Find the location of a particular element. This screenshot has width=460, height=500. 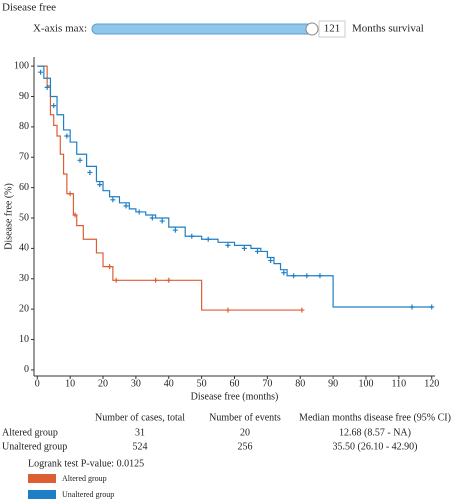

y-tick-label: 80 is located at coordinates (24, 126).